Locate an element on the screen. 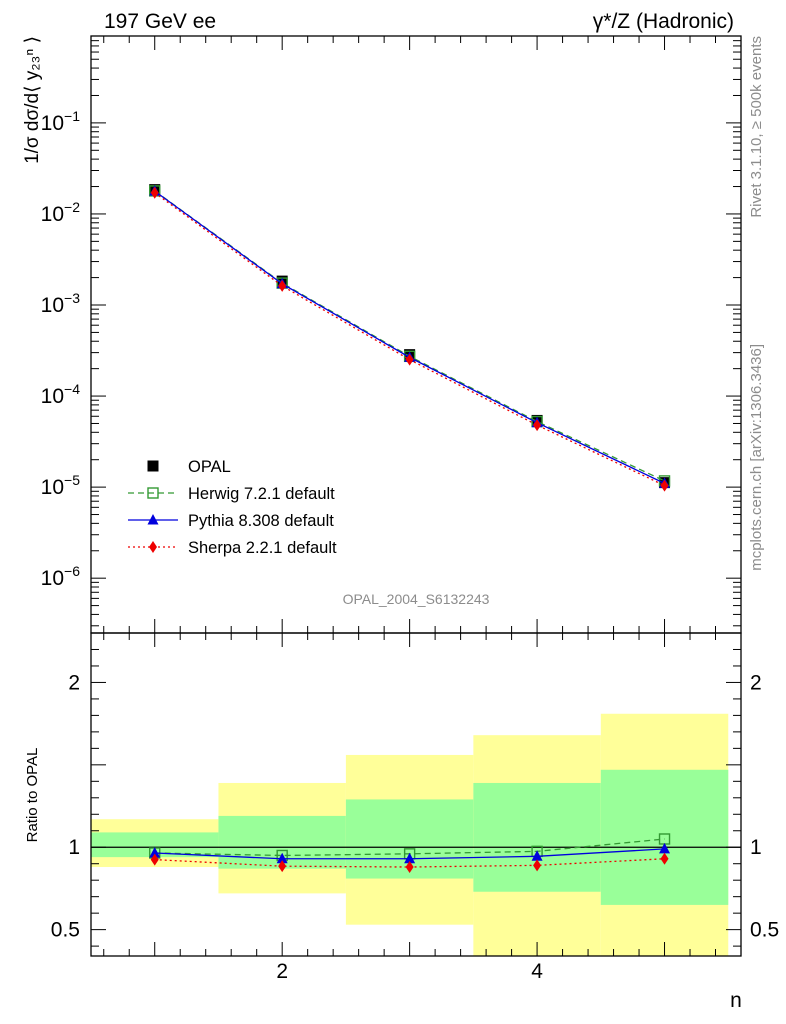 The width and height of the screenshot is (786, 1024). ratio-y-tick-label: 2 is located at coordinates (74, 682).